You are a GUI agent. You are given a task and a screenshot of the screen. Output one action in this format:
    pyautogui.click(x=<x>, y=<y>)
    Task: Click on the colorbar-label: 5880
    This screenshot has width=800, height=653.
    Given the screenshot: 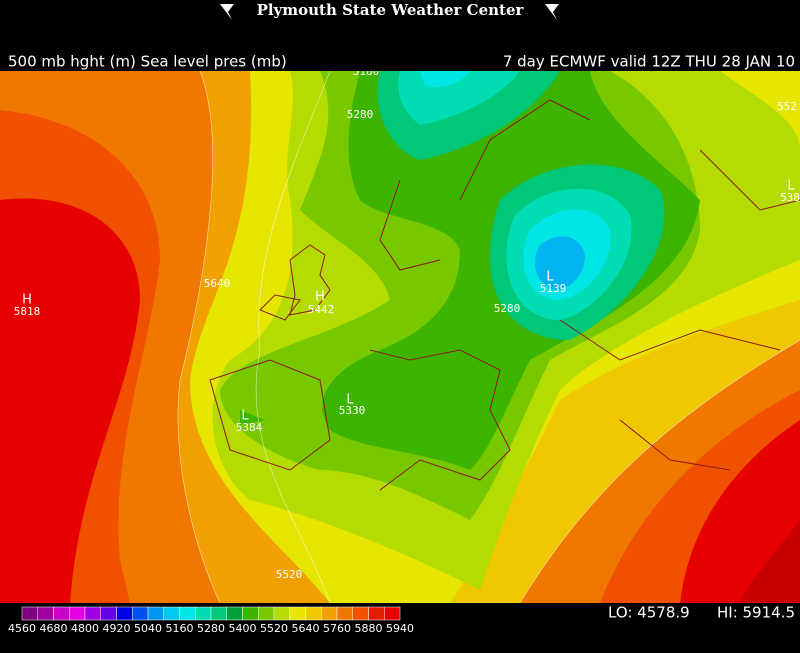 What is the action you would take?
    pyautogui.click(x=369, y=628)
    